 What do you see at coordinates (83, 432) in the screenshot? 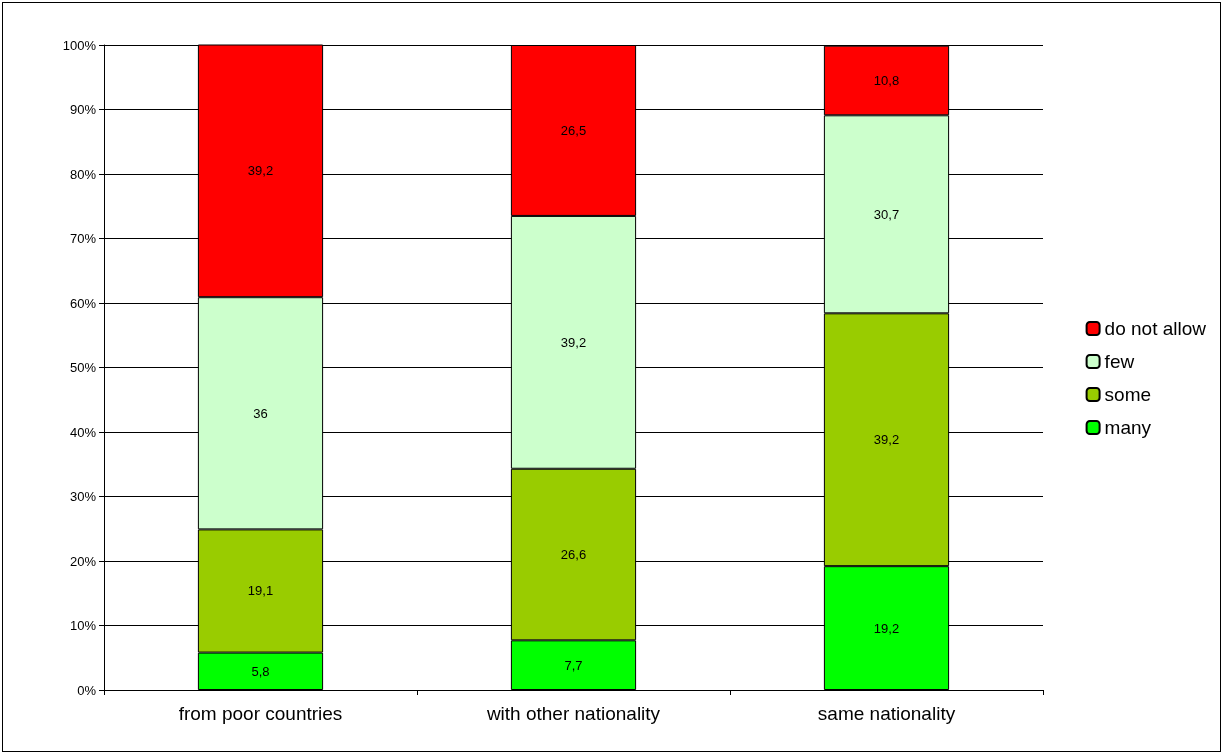
I see `y-tick-label: 40%` at bounding box center [83, 432].